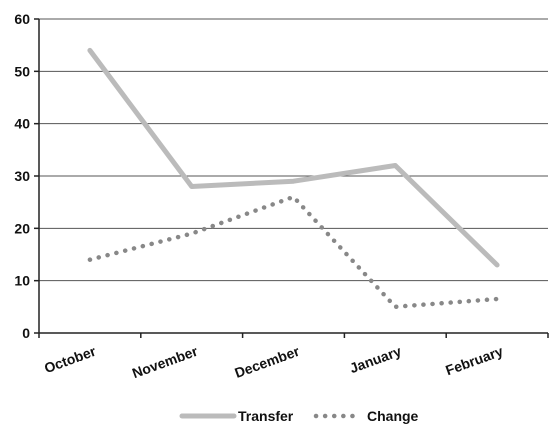  What do you see at coordinates (22, 124) in the screenshot?
I see `y-tick-label: 40` at bounding box center [22, 124].